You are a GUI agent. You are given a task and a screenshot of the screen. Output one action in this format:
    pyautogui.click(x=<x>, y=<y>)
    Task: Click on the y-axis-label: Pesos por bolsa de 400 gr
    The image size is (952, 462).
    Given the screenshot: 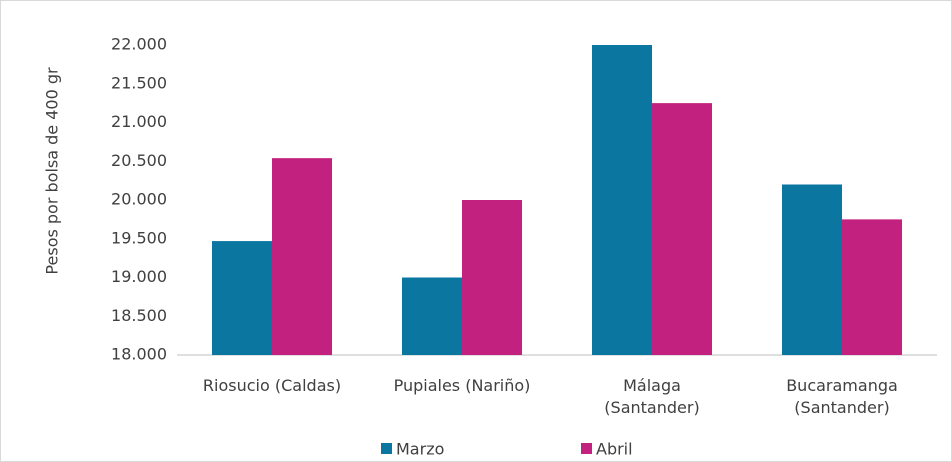 What is the action you would take?
    pyautogui.click(x=52, y=171)
    